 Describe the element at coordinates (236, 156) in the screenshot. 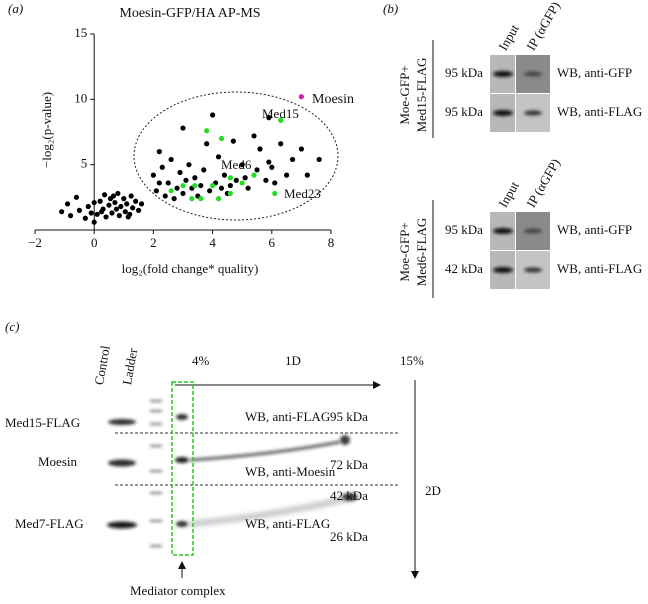

I see `cluster-outline` at that location.